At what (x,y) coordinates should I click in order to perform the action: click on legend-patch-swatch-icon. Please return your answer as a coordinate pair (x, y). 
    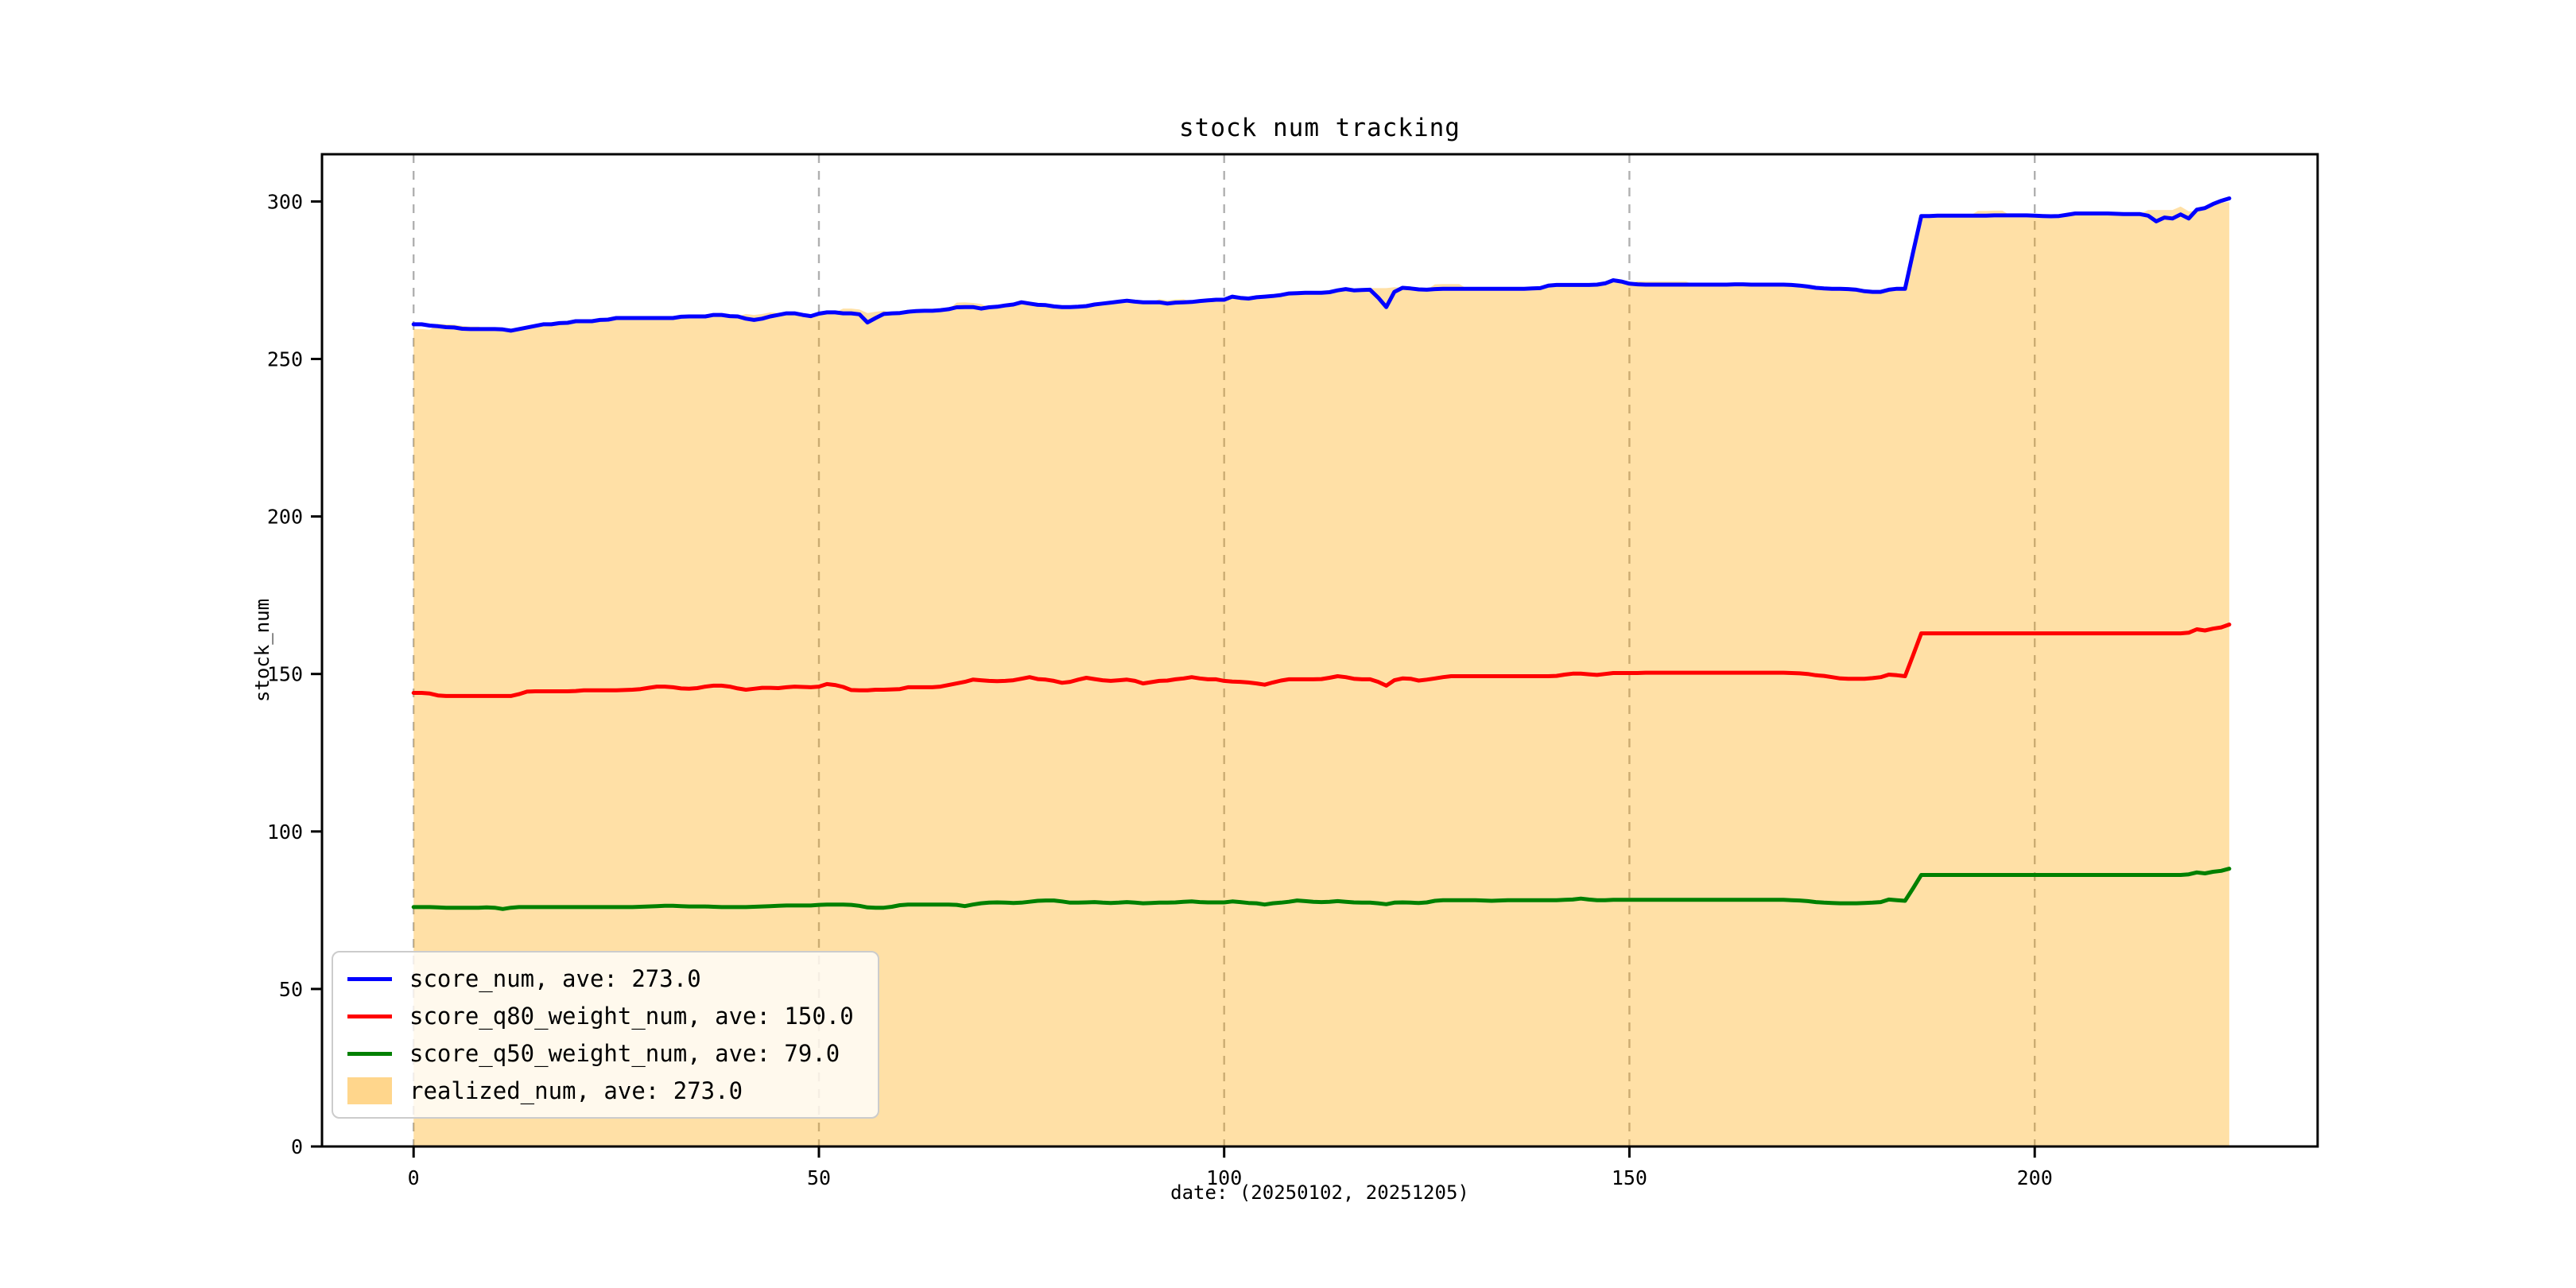
    Looking at the image, I should click on (370, 1090).